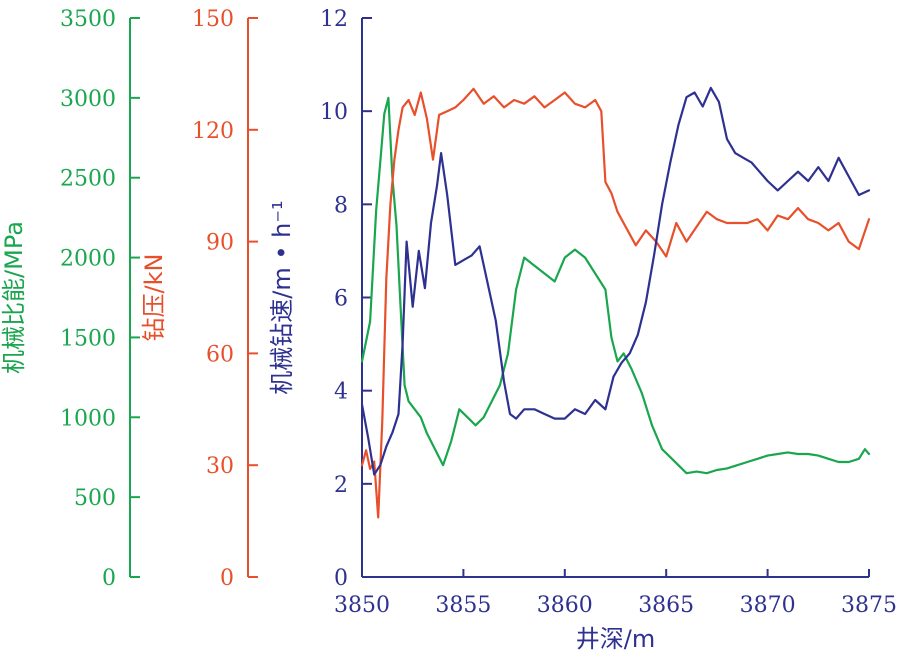 The height and width of the screenshot is (659, 903). Describe the element at coordinates (320, 299) in the screenshot. I see `y-axis-rop: 0 2 4 6 8 10 12 机械钻速/m • h⁻¹` at that location.